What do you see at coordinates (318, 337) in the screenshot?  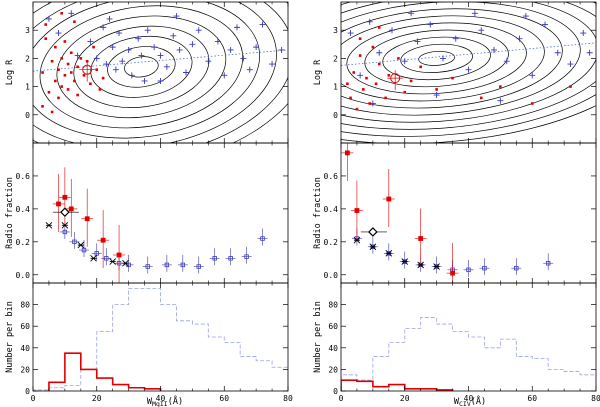 I see `y-axis-label: Number per bin` at bounding box center [318, 337].